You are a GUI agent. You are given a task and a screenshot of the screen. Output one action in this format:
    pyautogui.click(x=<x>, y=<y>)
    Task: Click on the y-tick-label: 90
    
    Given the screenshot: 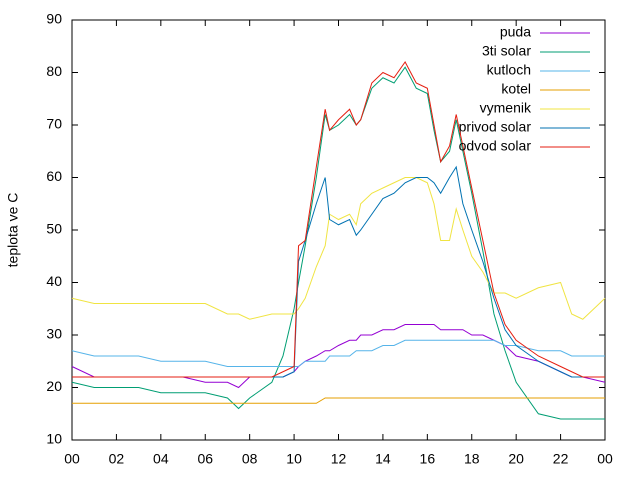 What is the action you would take?
    pyautogui.click(x=54, y=19)
    